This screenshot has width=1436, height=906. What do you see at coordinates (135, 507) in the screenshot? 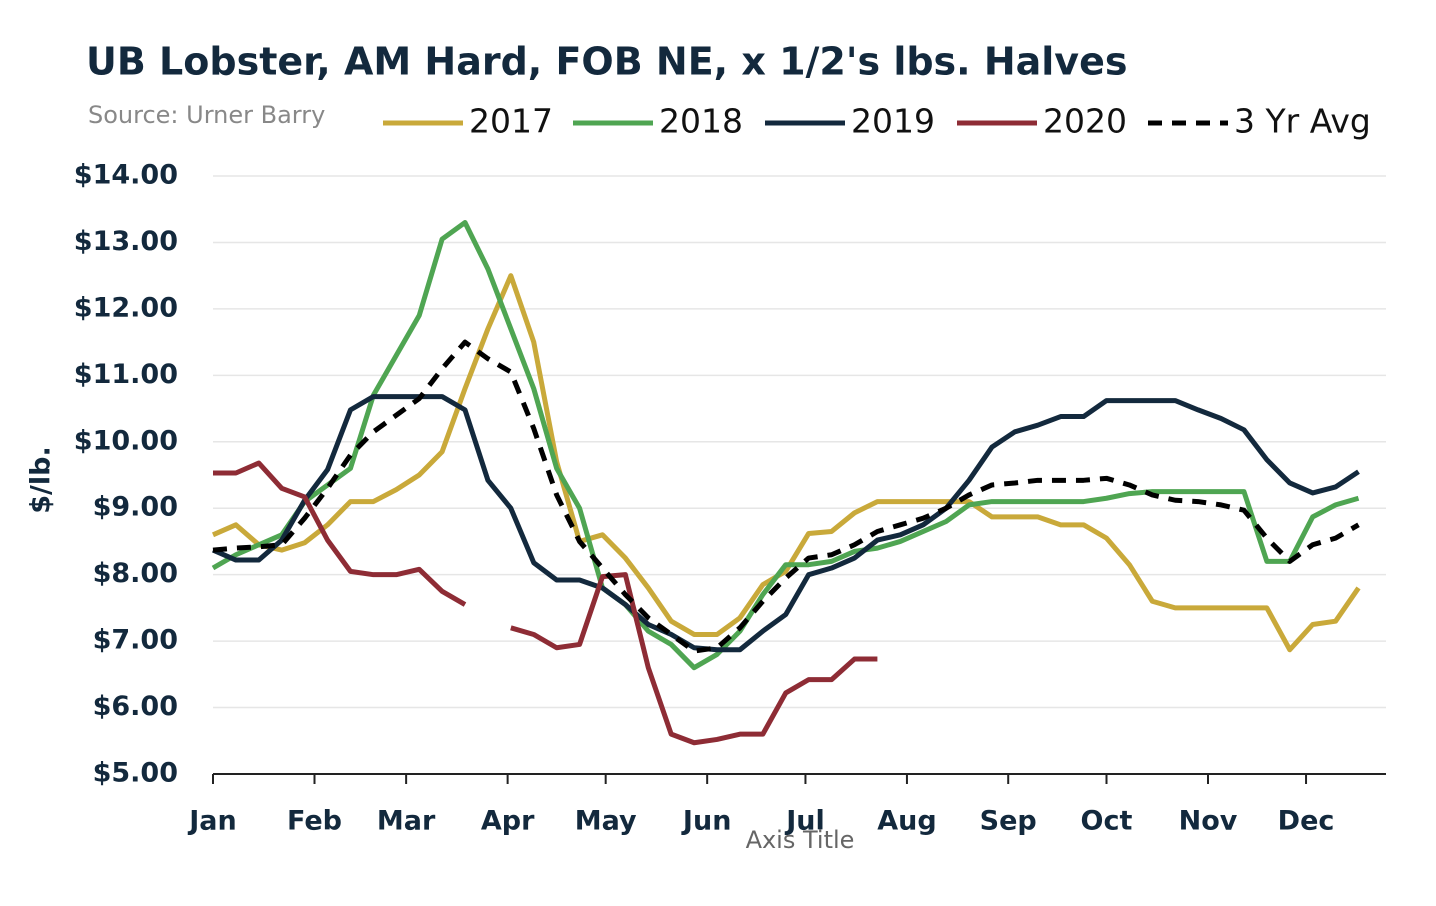
I see `y-tick-label: $9.00` at bounding box center [135, 507].